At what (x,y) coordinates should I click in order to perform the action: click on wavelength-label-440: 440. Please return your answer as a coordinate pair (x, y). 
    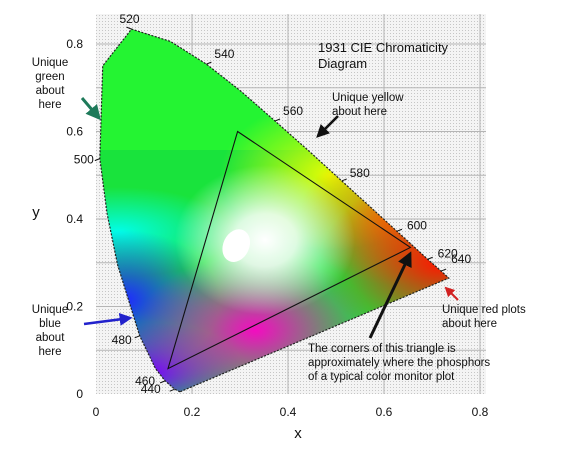
    Looking at the image, I should click on (151, 389).